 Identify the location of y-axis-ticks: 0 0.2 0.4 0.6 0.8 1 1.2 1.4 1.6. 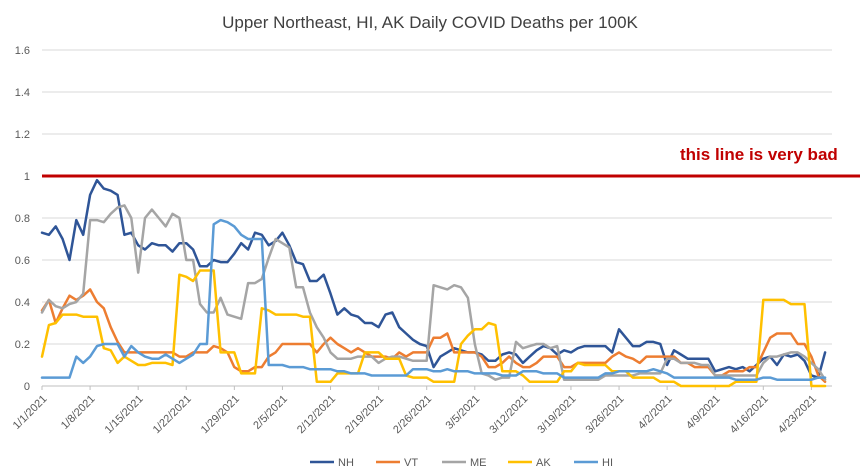
(22, 219).